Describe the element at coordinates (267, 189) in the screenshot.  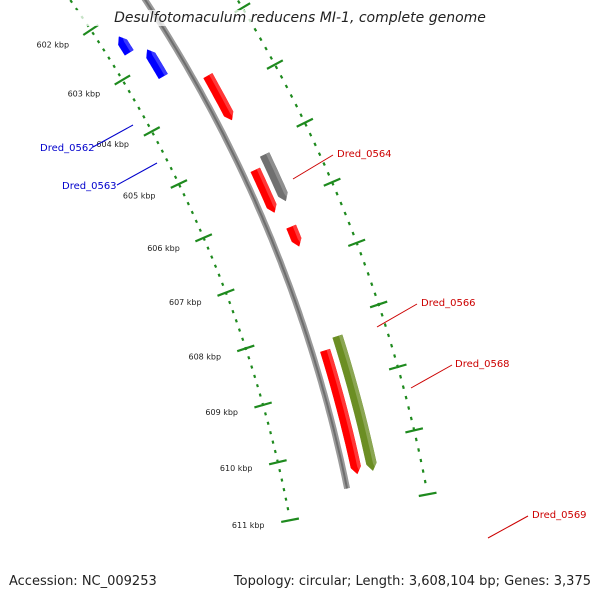
I see `red-gene-dred-0565-highlight` at that location.